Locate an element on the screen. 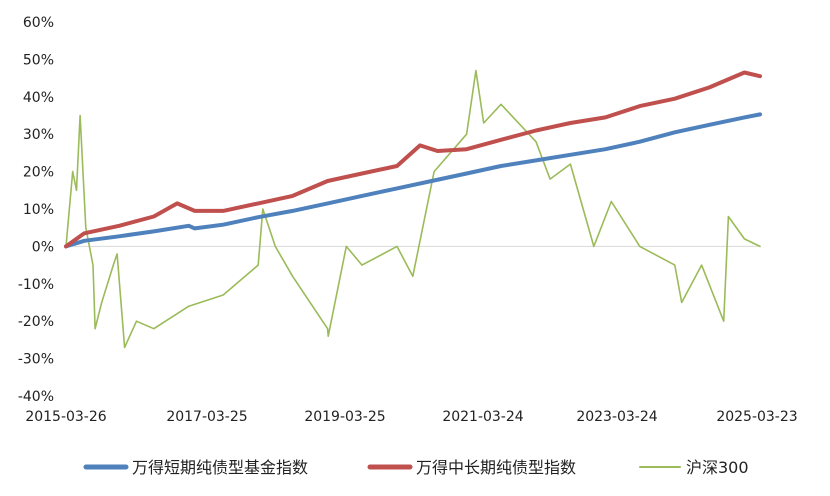 The width and height of the screenshot is (830, 496). x-tick-label: 2025-03-23 is located at coordinates (756, 417).